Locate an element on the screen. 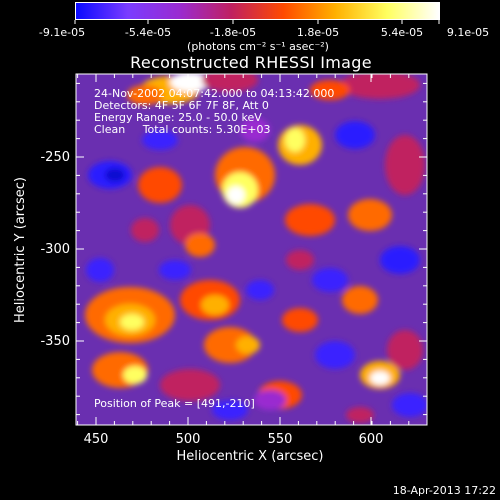  peak-position-label: Position of Peak = [491,-210] is located at coordinates (174, 403).